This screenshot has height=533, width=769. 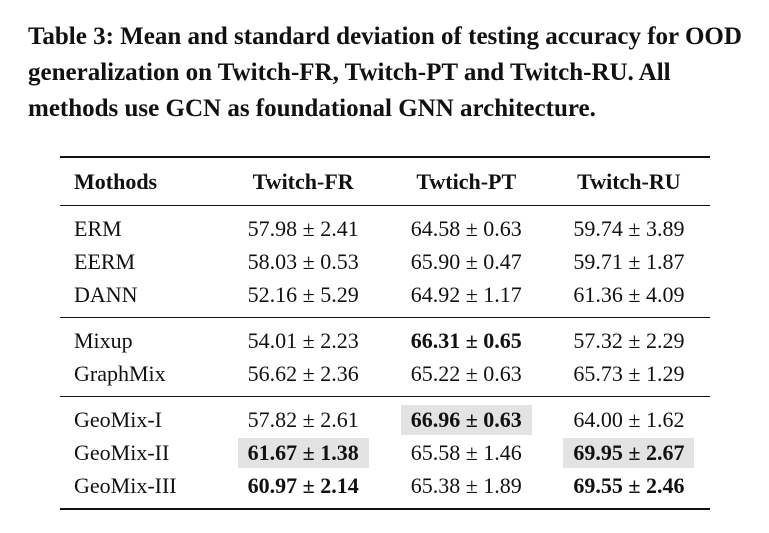 I want to click on value-cell-ru: 69.55 ± 2.46, so click(x=629, y=489).